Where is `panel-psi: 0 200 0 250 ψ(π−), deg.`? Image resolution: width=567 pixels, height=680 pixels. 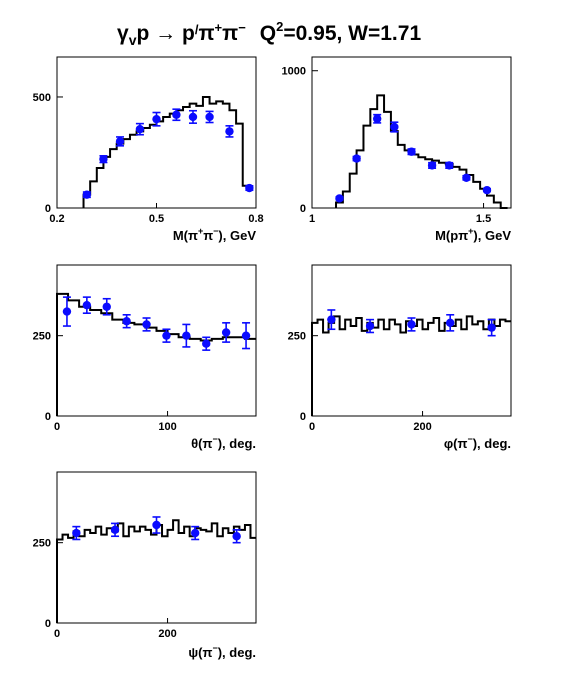 panel-psi: 0 200 0 250 ψ(π−), deg. is located at coordinates (145, 565).